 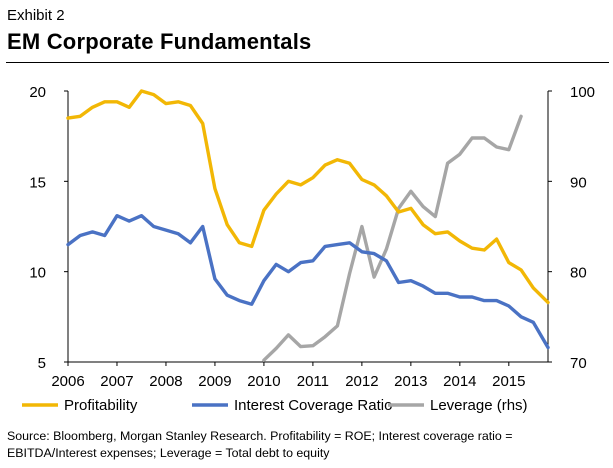 I want to click on right-y-ticks: 100 90 80 70, so click(x=571, y=228).